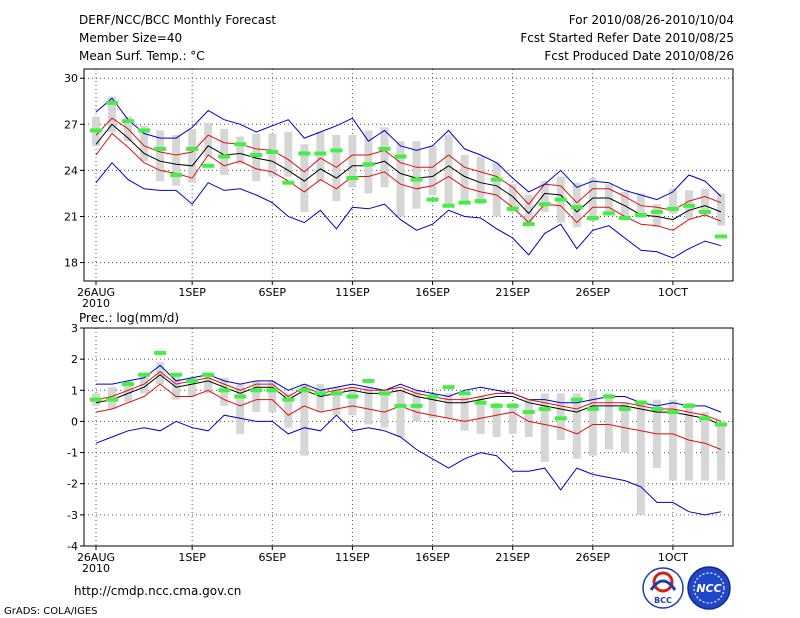 Image resolution: width=800 pixels, height=618 pixels. Describe the element at coordinates (71, 170) in the screenshot. I see `temp-ytick-label: 24` at that location.